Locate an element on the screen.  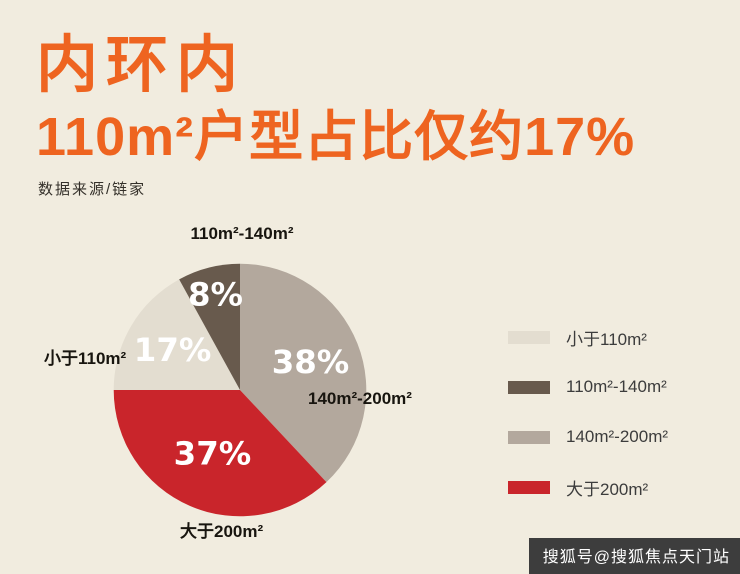
pie-percent-label: 37% is located at coordinates (213, 454).